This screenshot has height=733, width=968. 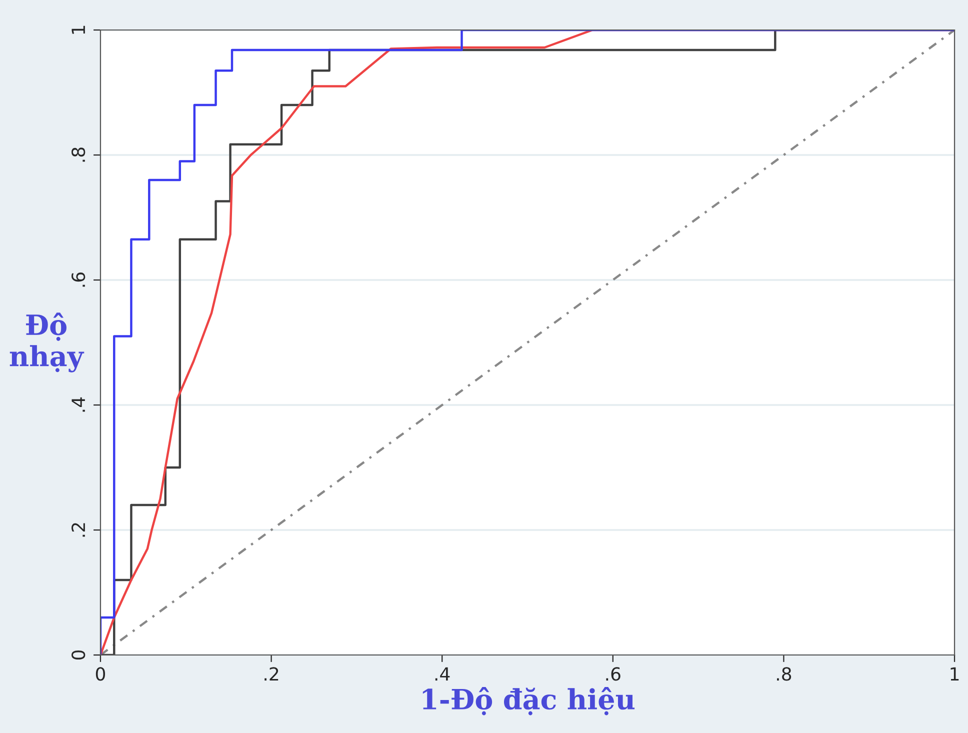 I want to click on y-tick-label: .8, so click(x=79, y=155).